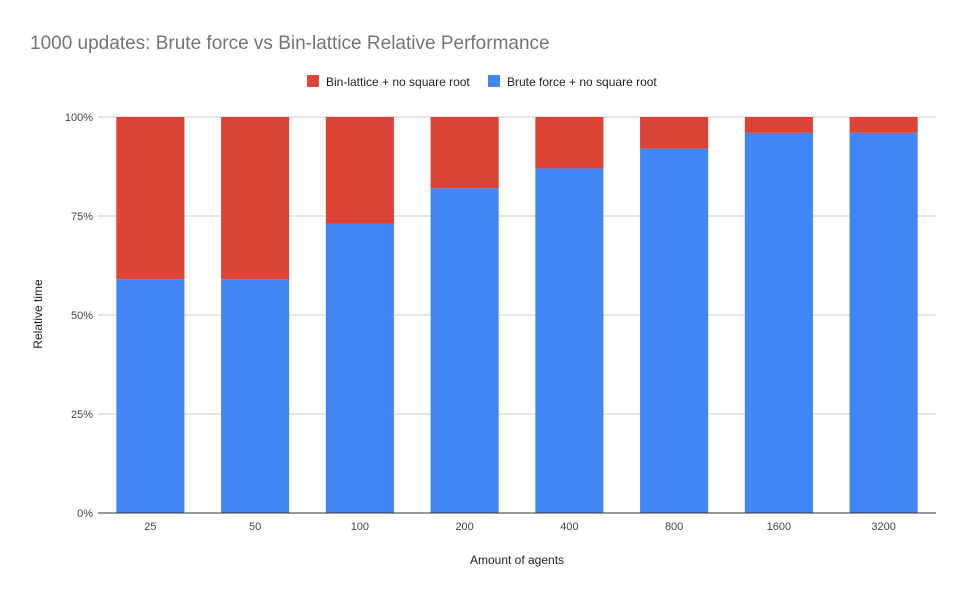 This screenshot has width=965, height=597. What do you see at coordinates (517, 560) in the screenshot?
I see `x-axis-label: Amount of agents` at bounding box center [517, 560].